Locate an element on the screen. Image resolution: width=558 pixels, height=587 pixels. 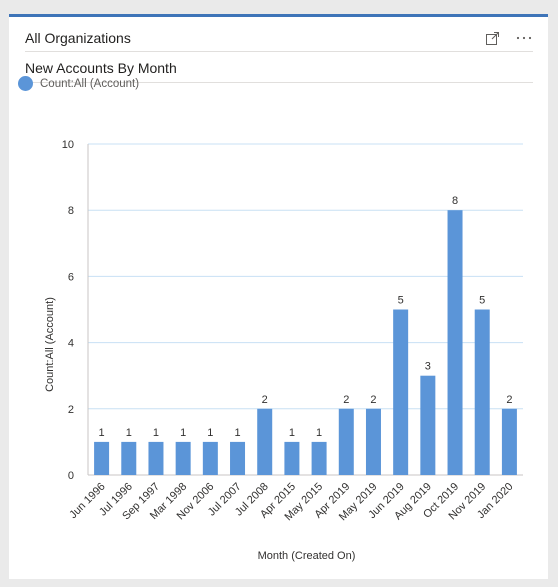
data-label: 3 is located at coordinates (428, 367).